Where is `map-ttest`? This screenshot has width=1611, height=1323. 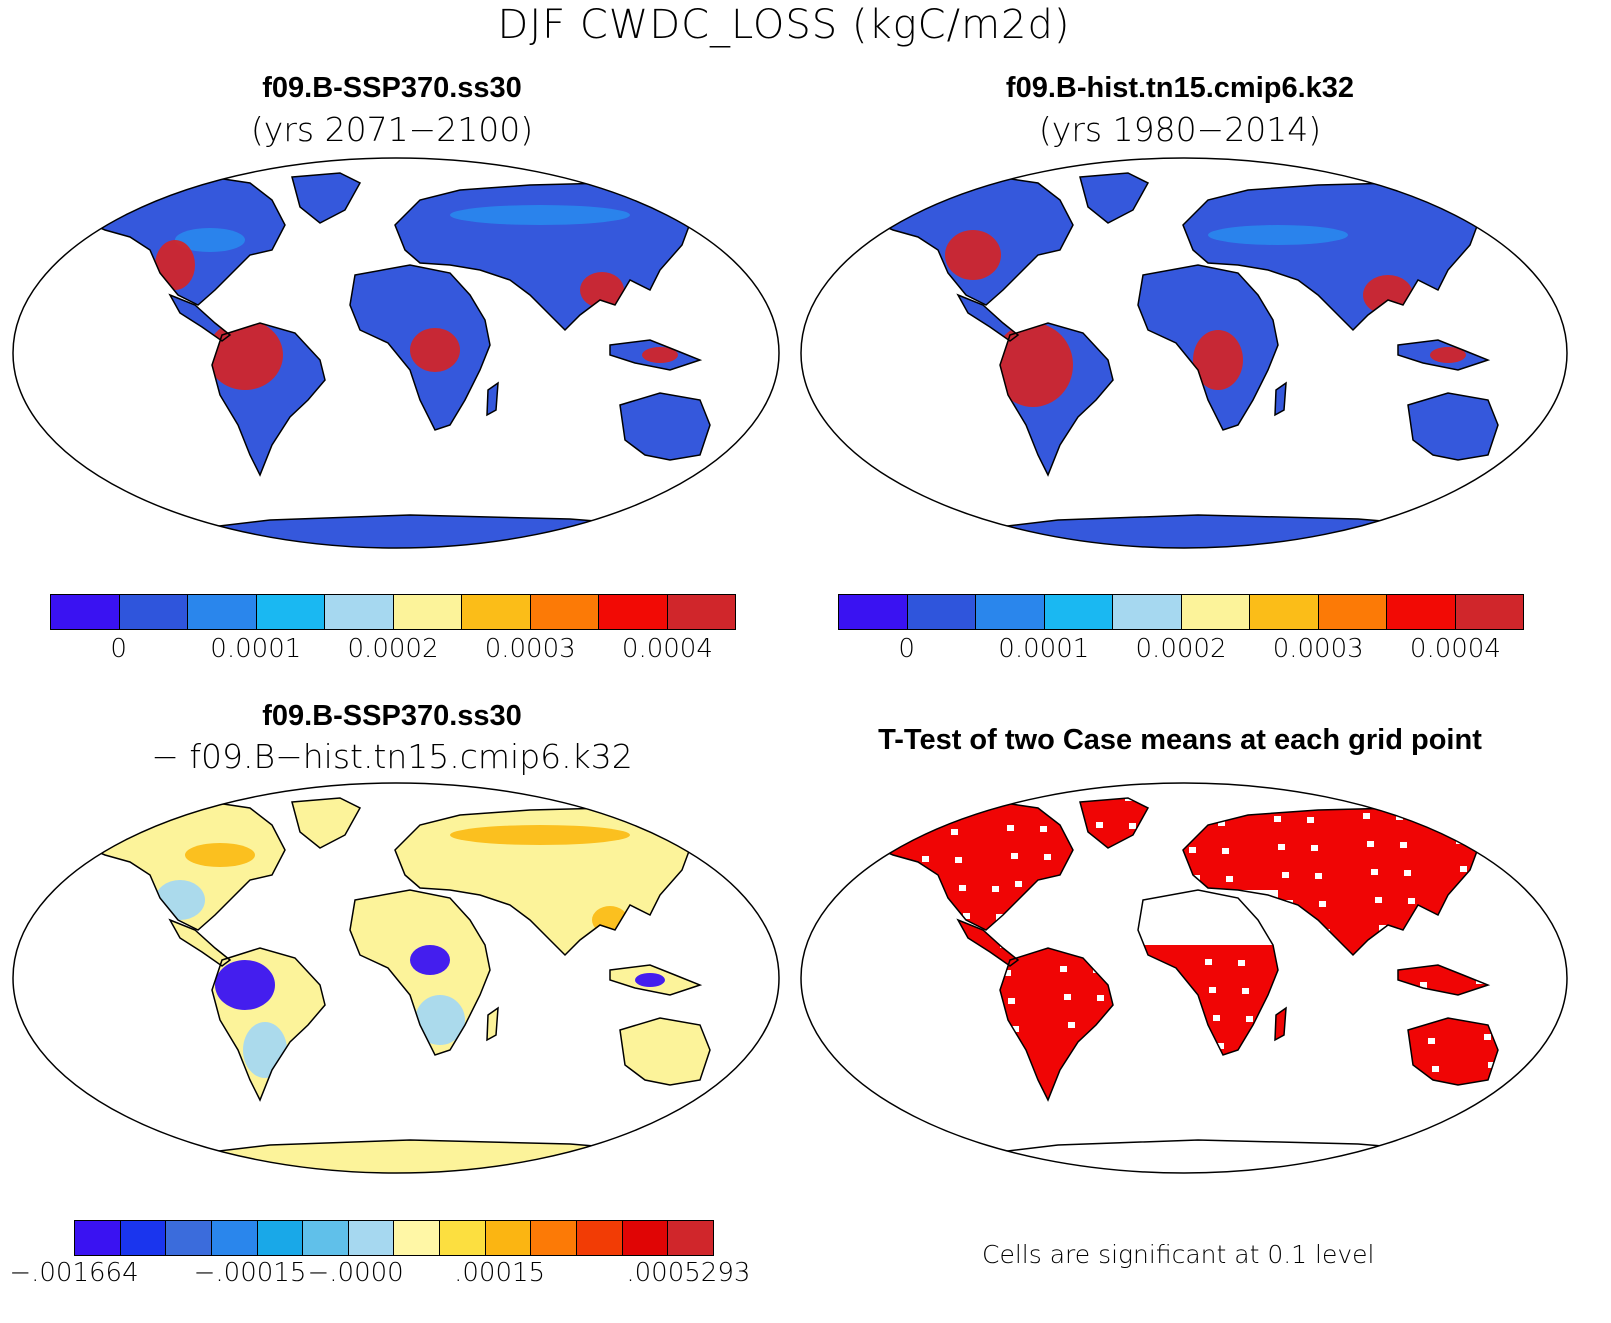 map-ttest is located at coordinates (1184, 978).